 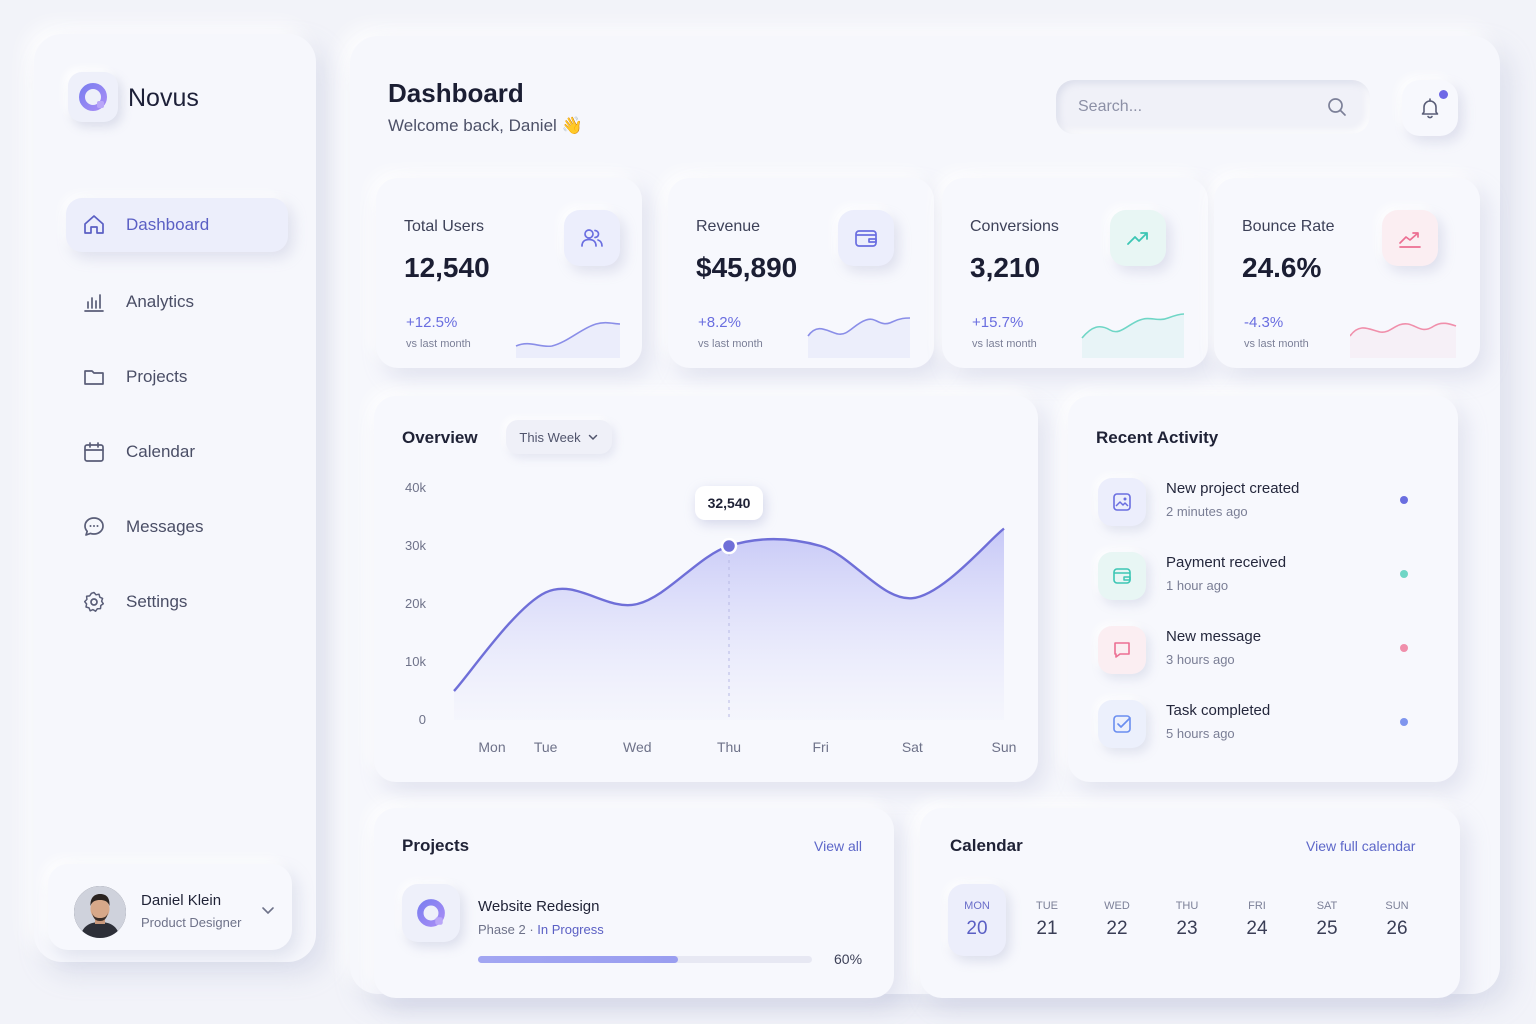 I want to click on image-icon, so click(x=1122, y=502).